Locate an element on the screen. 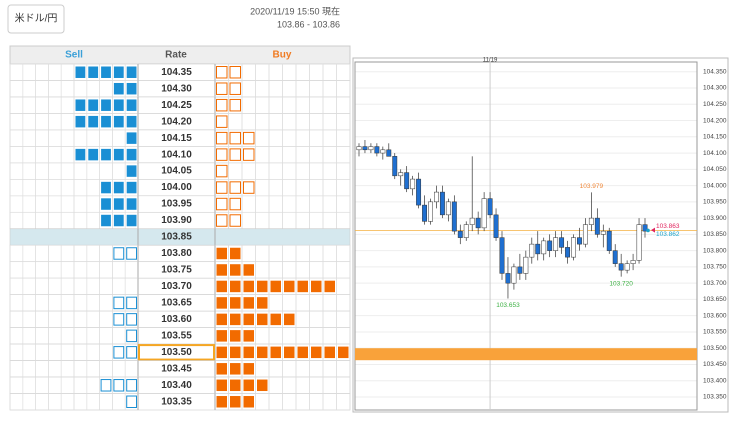 The height and width of the screenshot is (421, 740). pair-label: 米ドル/円 is located at coordinates (36, 18).